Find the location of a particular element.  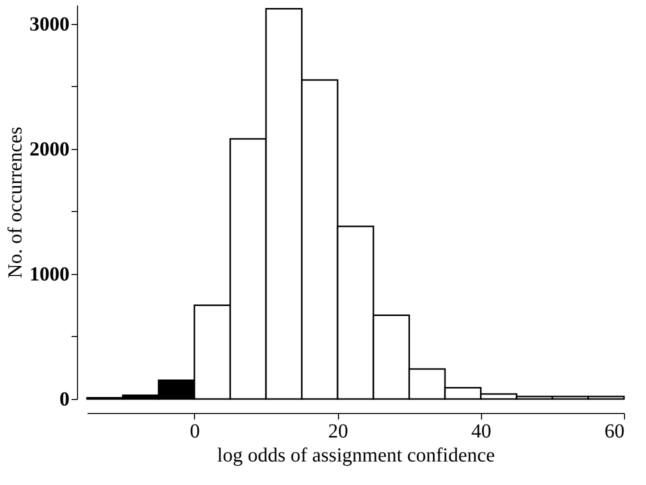

x-tick-label: 60 is located at coordinates (614, 431).